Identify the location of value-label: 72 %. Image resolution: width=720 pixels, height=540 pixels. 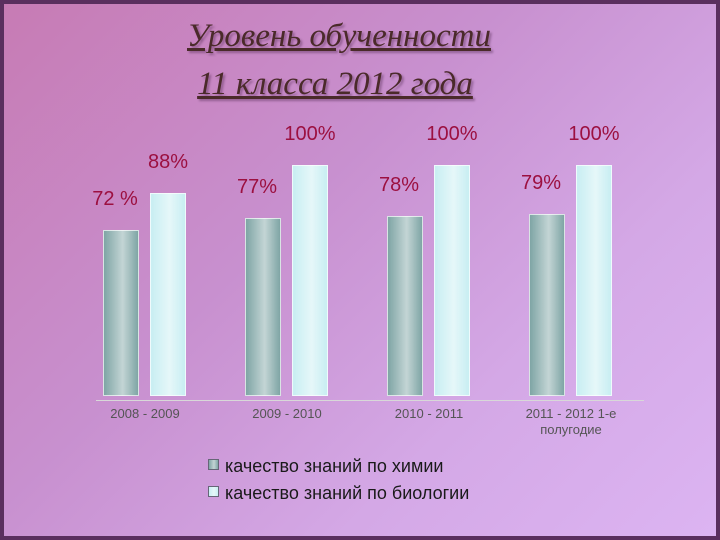
(115, 198).